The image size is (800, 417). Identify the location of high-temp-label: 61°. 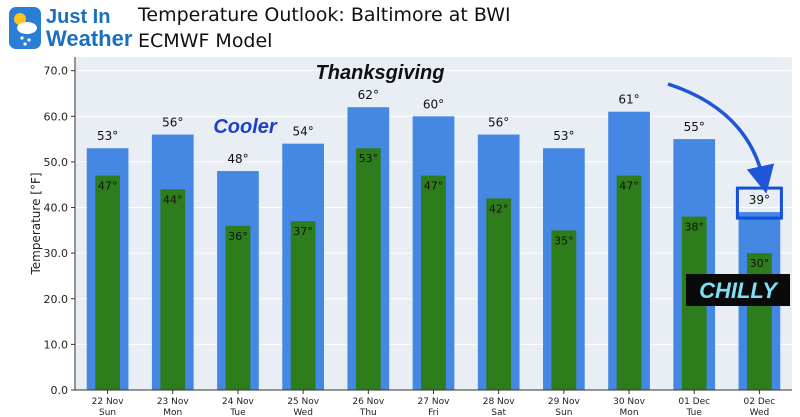
(628, 100).